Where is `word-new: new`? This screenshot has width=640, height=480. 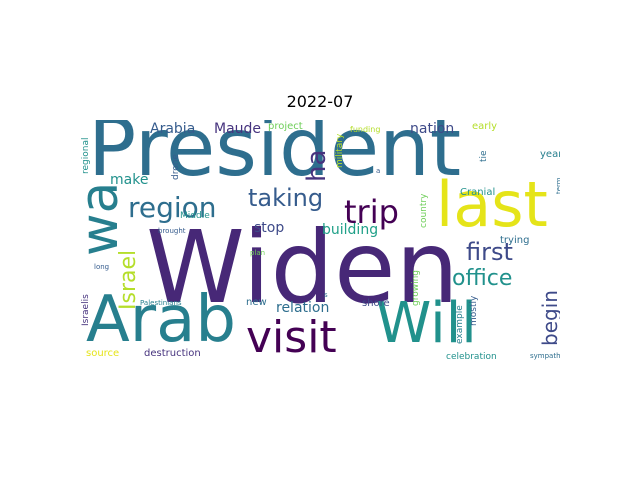
word-new: new is located at coordinates (256, 302).